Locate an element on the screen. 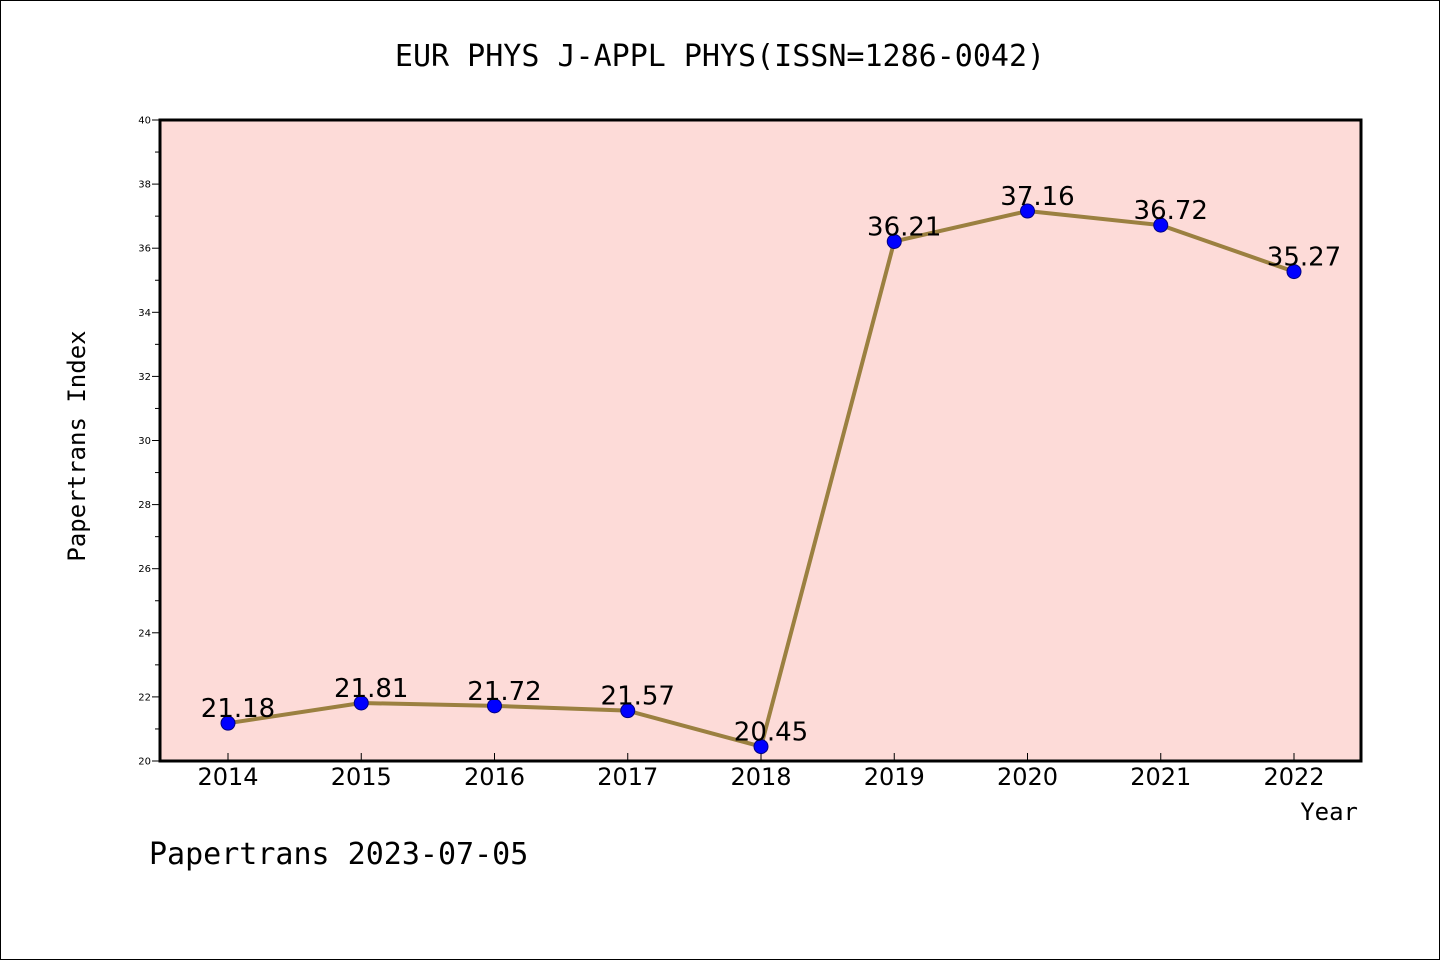 The image size is (1440, 960). data-label: 21.18 is located at coordinates (238, 709).